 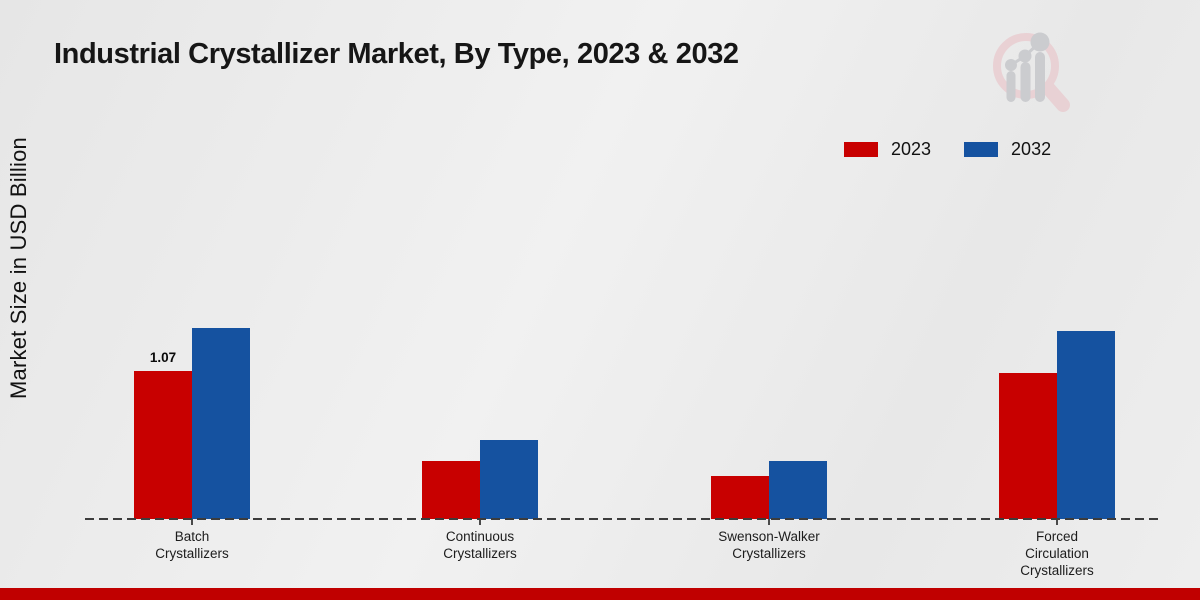 What do you see at coordinates (1057, 553) in the screenshot?
I see `category-label-forced-circulation-crystallizers: Forced Circulation Crystallizers` at bounding box center [1057, 553].